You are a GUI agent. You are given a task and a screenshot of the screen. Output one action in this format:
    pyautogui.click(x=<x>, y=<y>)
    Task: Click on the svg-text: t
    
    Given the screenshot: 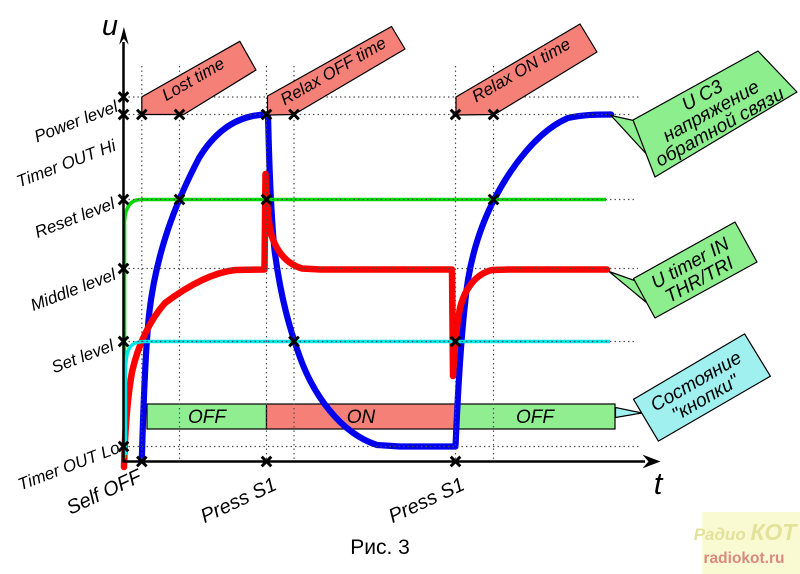 What is the action you would take?
    pyautogui.click(x=659, y=483)
    